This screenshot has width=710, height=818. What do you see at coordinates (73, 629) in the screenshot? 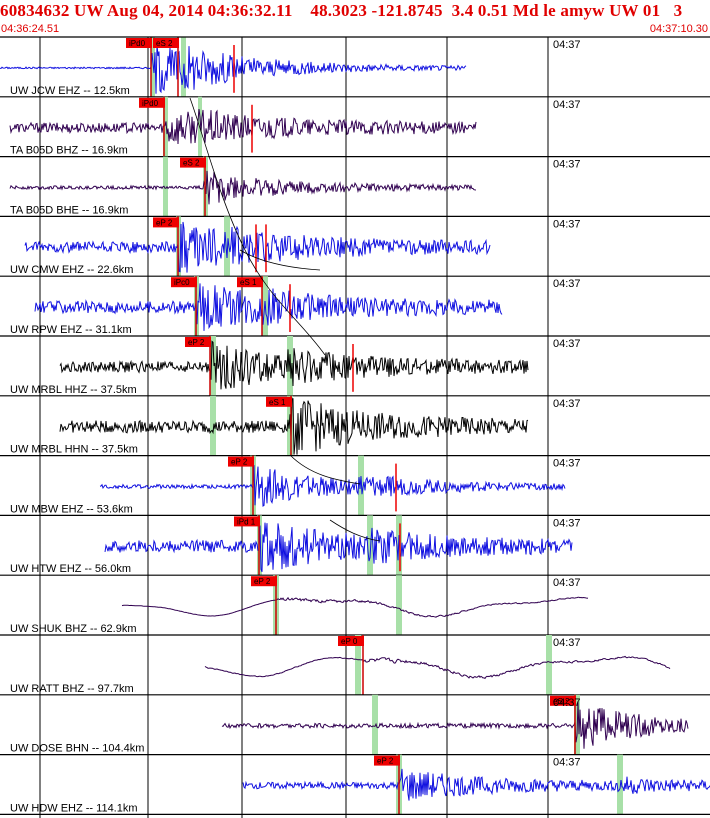
I see `station-label: UW SHUK BHZ -- 62.9km` at bounding box center [73, 629].